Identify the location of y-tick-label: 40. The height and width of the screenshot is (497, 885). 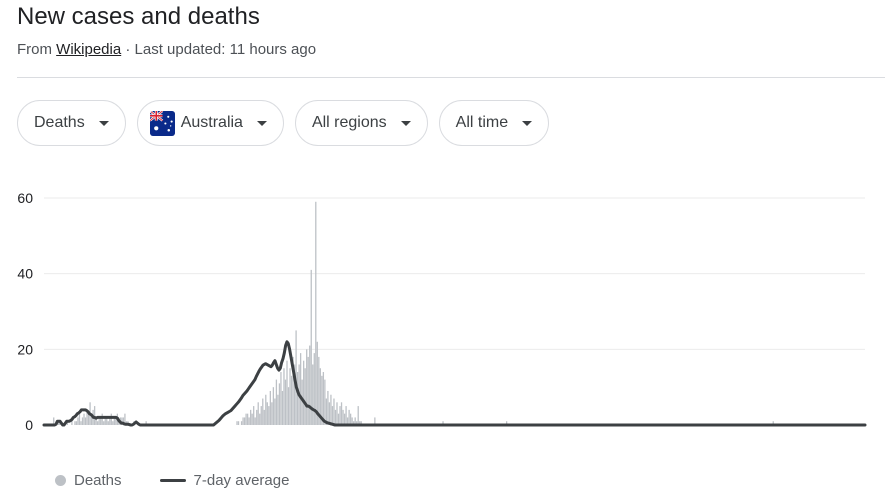
(25, 274).